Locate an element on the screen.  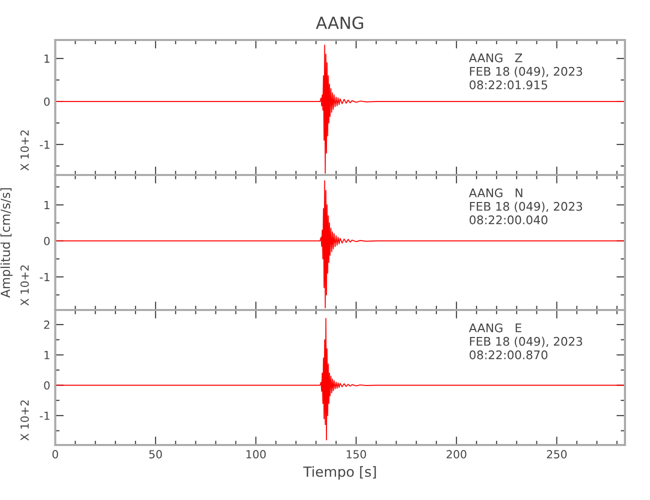
x-tick-label: 100 is located at coordinates (256, 454).